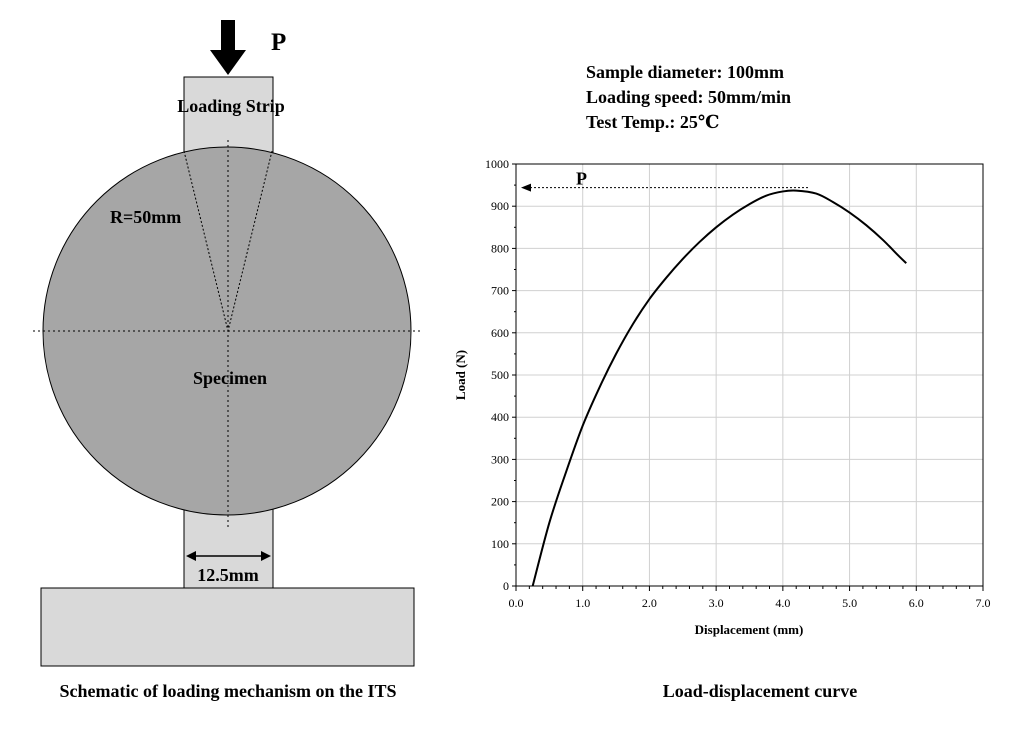  Describe the element at coordinates (228, 47) in the screenshot. I see `load-arrow-icon` at that location.